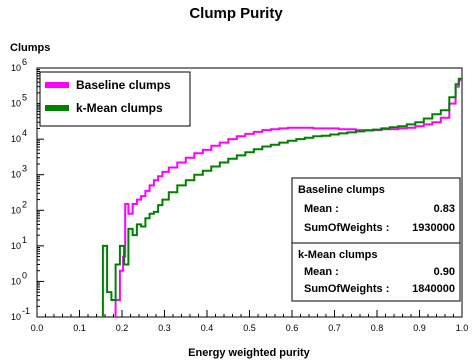  What do you see at coordinates (321, 272) in the screenshot?
I see `stats-mean-label-kmean: Mean :` at bounding box center [321, 272].